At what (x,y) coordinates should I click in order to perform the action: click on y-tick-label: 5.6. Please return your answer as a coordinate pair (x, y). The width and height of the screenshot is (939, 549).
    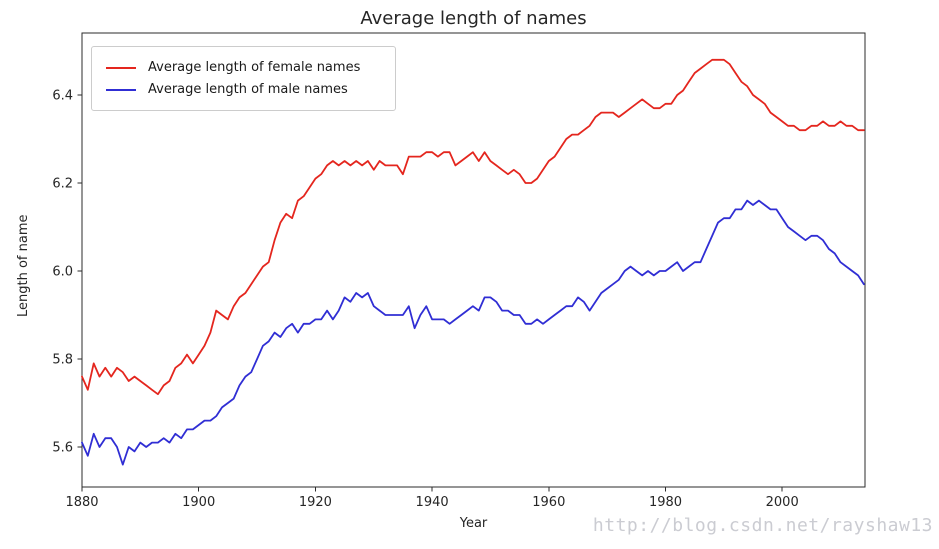
    Looking at the image, I should click on (62, 448).